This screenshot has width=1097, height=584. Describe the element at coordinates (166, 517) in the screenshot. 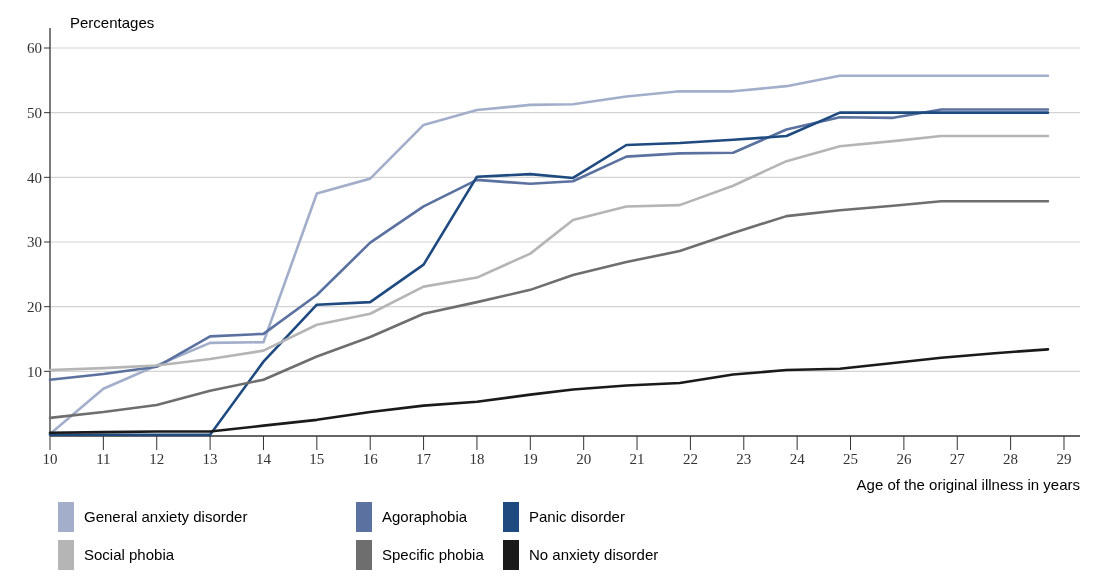

I see `legend-label: General anxiety disorder` at that location.